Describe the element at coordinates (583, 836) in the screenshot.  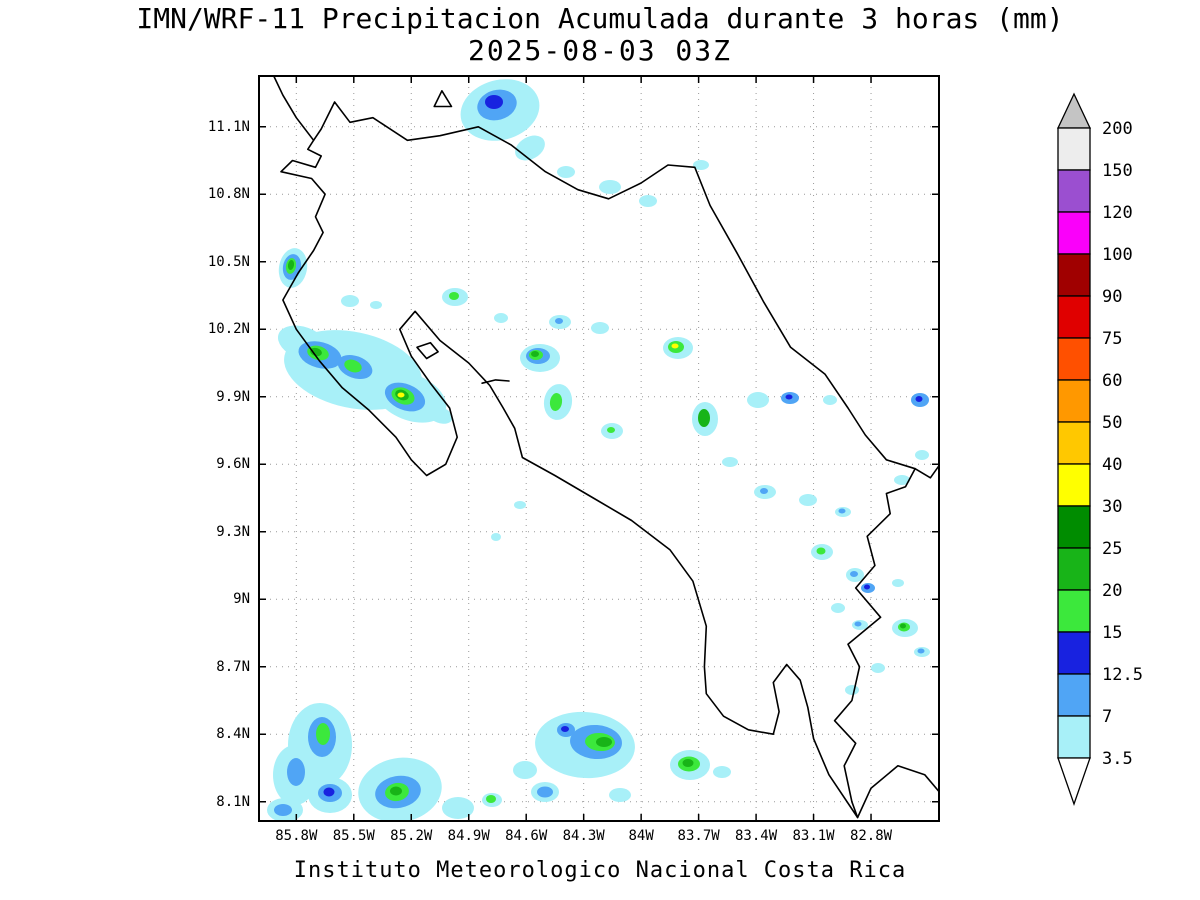
I see `lon-tick-label: 84.3W` at that location.